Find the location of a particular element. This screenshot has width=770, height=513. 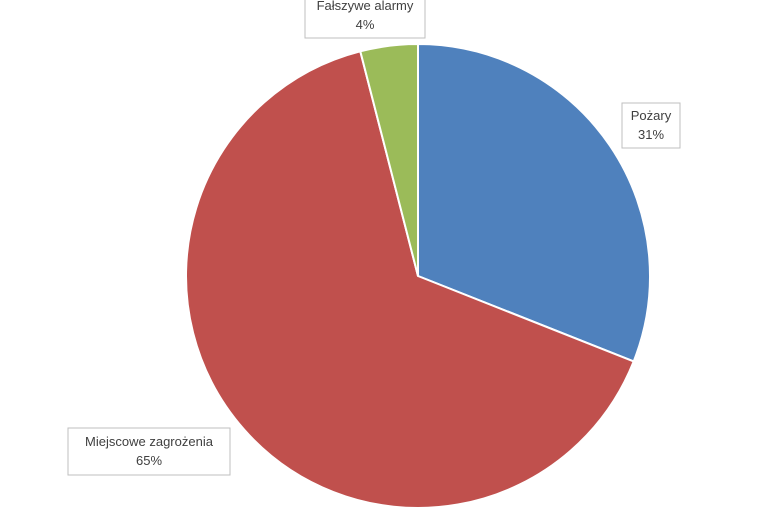

label-category: Miejscowe zagrożenia is located at coordinates (149, 441).